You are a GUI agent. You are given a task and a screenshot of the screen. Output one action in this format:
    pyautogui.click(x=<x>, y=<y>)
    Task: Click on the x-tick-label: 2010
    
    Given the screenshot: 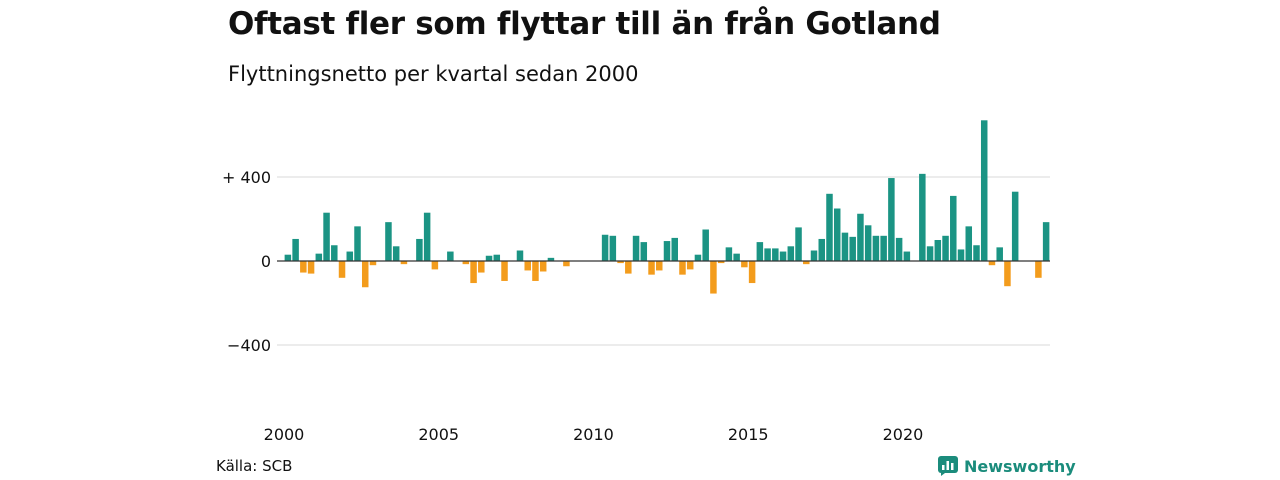 What is the action you would take?
    pyautogui.click(x=593, y=434)
    